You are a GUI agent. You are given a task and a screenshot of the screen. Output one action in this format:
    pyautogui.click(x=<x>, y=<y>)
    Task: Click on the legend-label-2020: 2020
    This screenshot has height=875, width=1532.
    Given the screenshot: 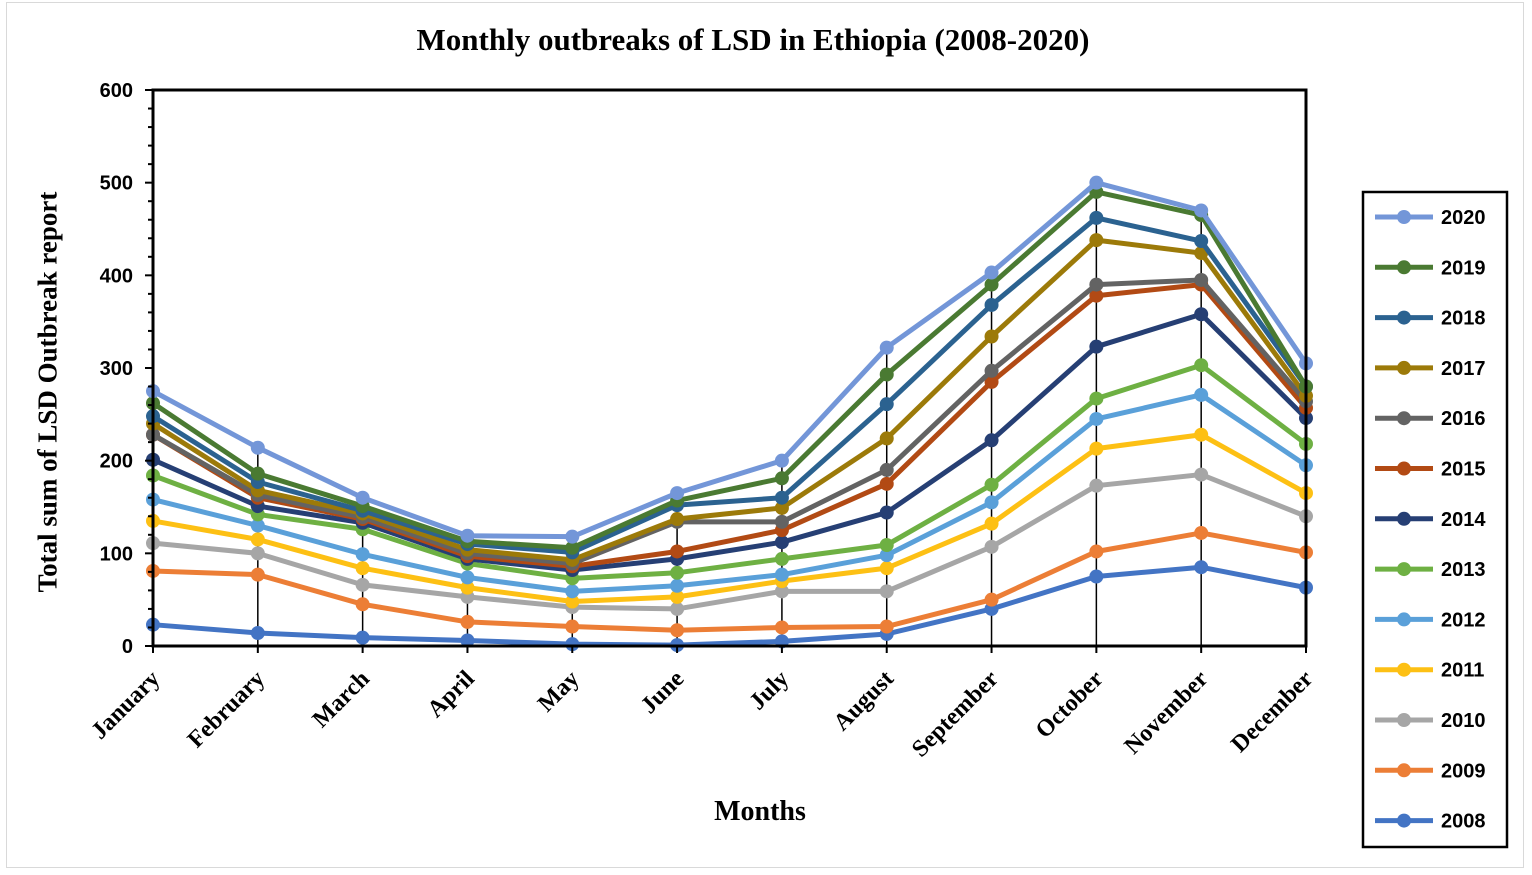 What is the action you would take?
    pyautogui.click(x=1463, y=218)
    